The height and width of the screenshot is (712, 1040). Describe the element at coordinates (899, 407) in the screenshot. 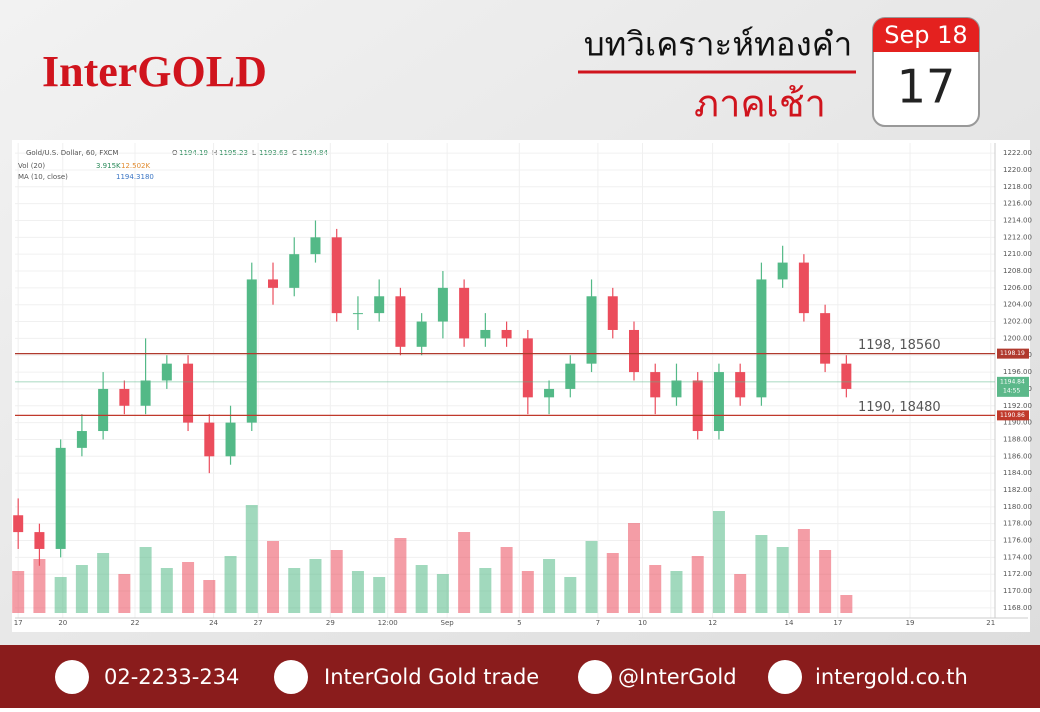

I see `level-label: 1190, 18480` at that location.